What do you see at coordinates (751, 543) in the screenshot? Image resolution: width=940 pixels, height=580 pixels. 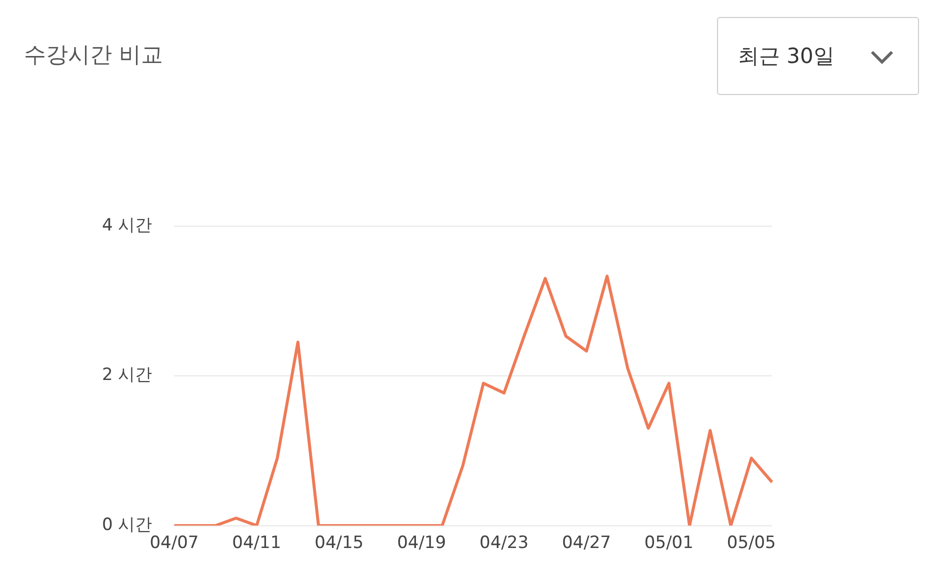 I see `x-tick-label: 05/05` at bounding box center [751, 543].